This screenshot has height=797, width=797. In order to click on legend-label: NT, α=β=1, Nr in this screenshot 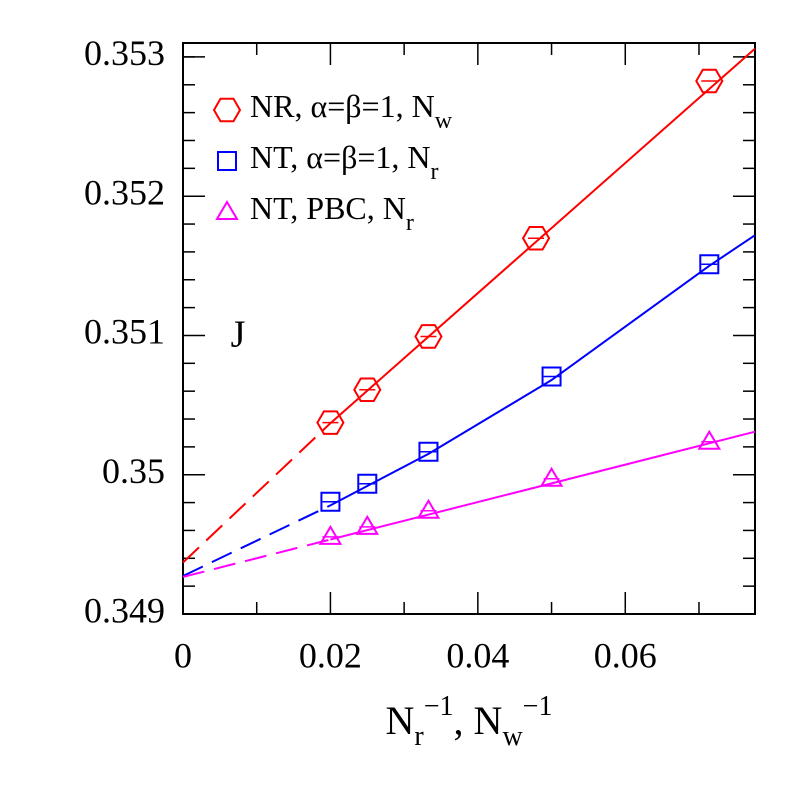, I will do `click(344, 161)`.